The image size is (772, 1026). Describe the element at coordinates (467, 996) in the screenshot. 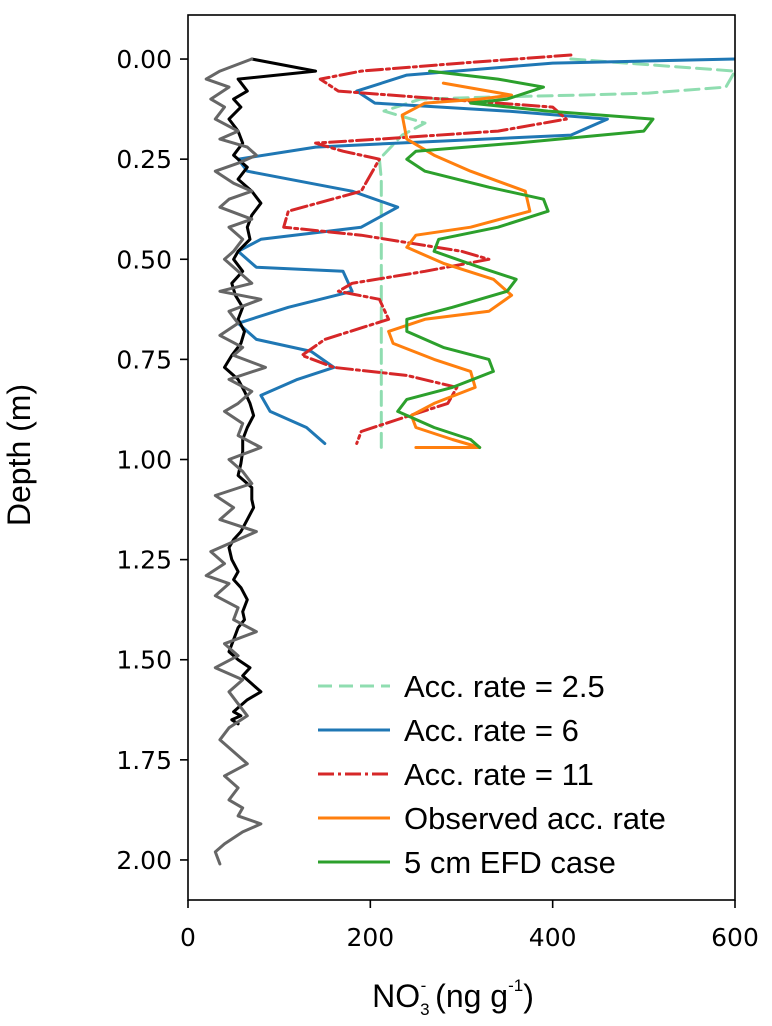

I see `x-axis-label-rest: (ng g` at that location.